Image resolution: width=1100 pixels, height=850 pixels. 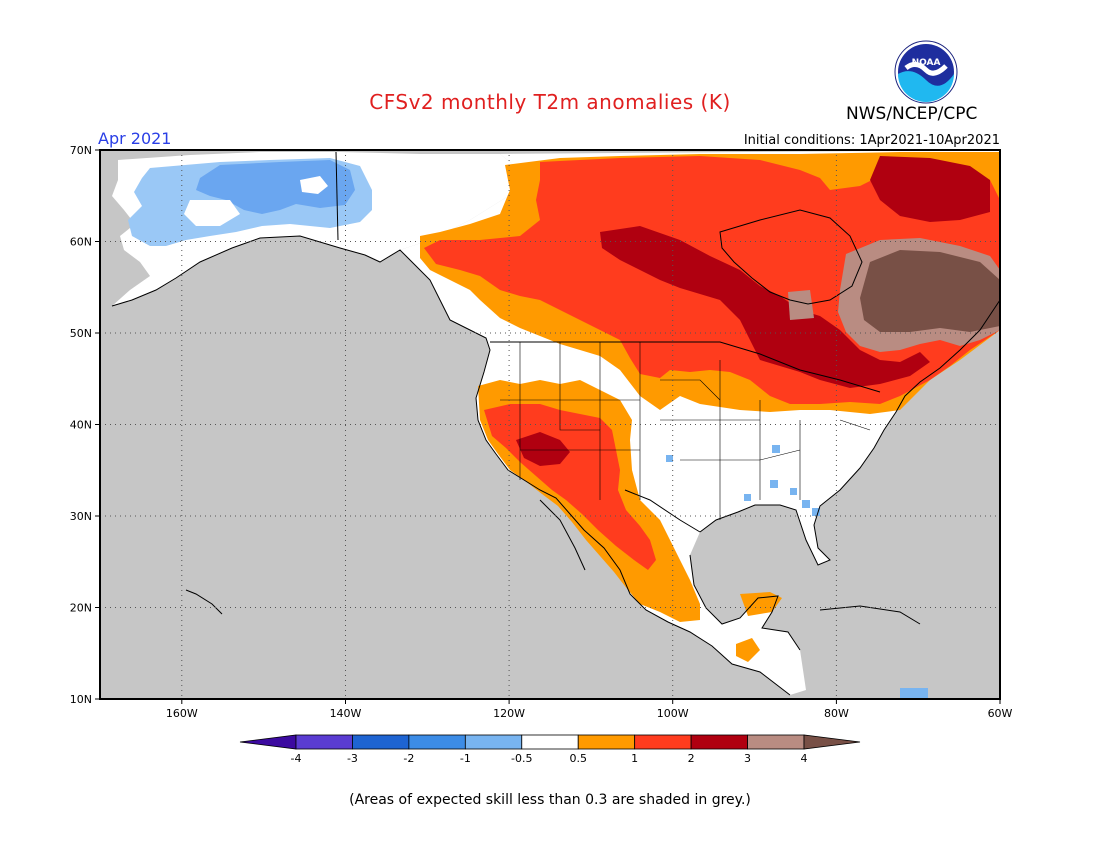 I want to click on lon-label-80w: 80W, so click(x=836, y=713).